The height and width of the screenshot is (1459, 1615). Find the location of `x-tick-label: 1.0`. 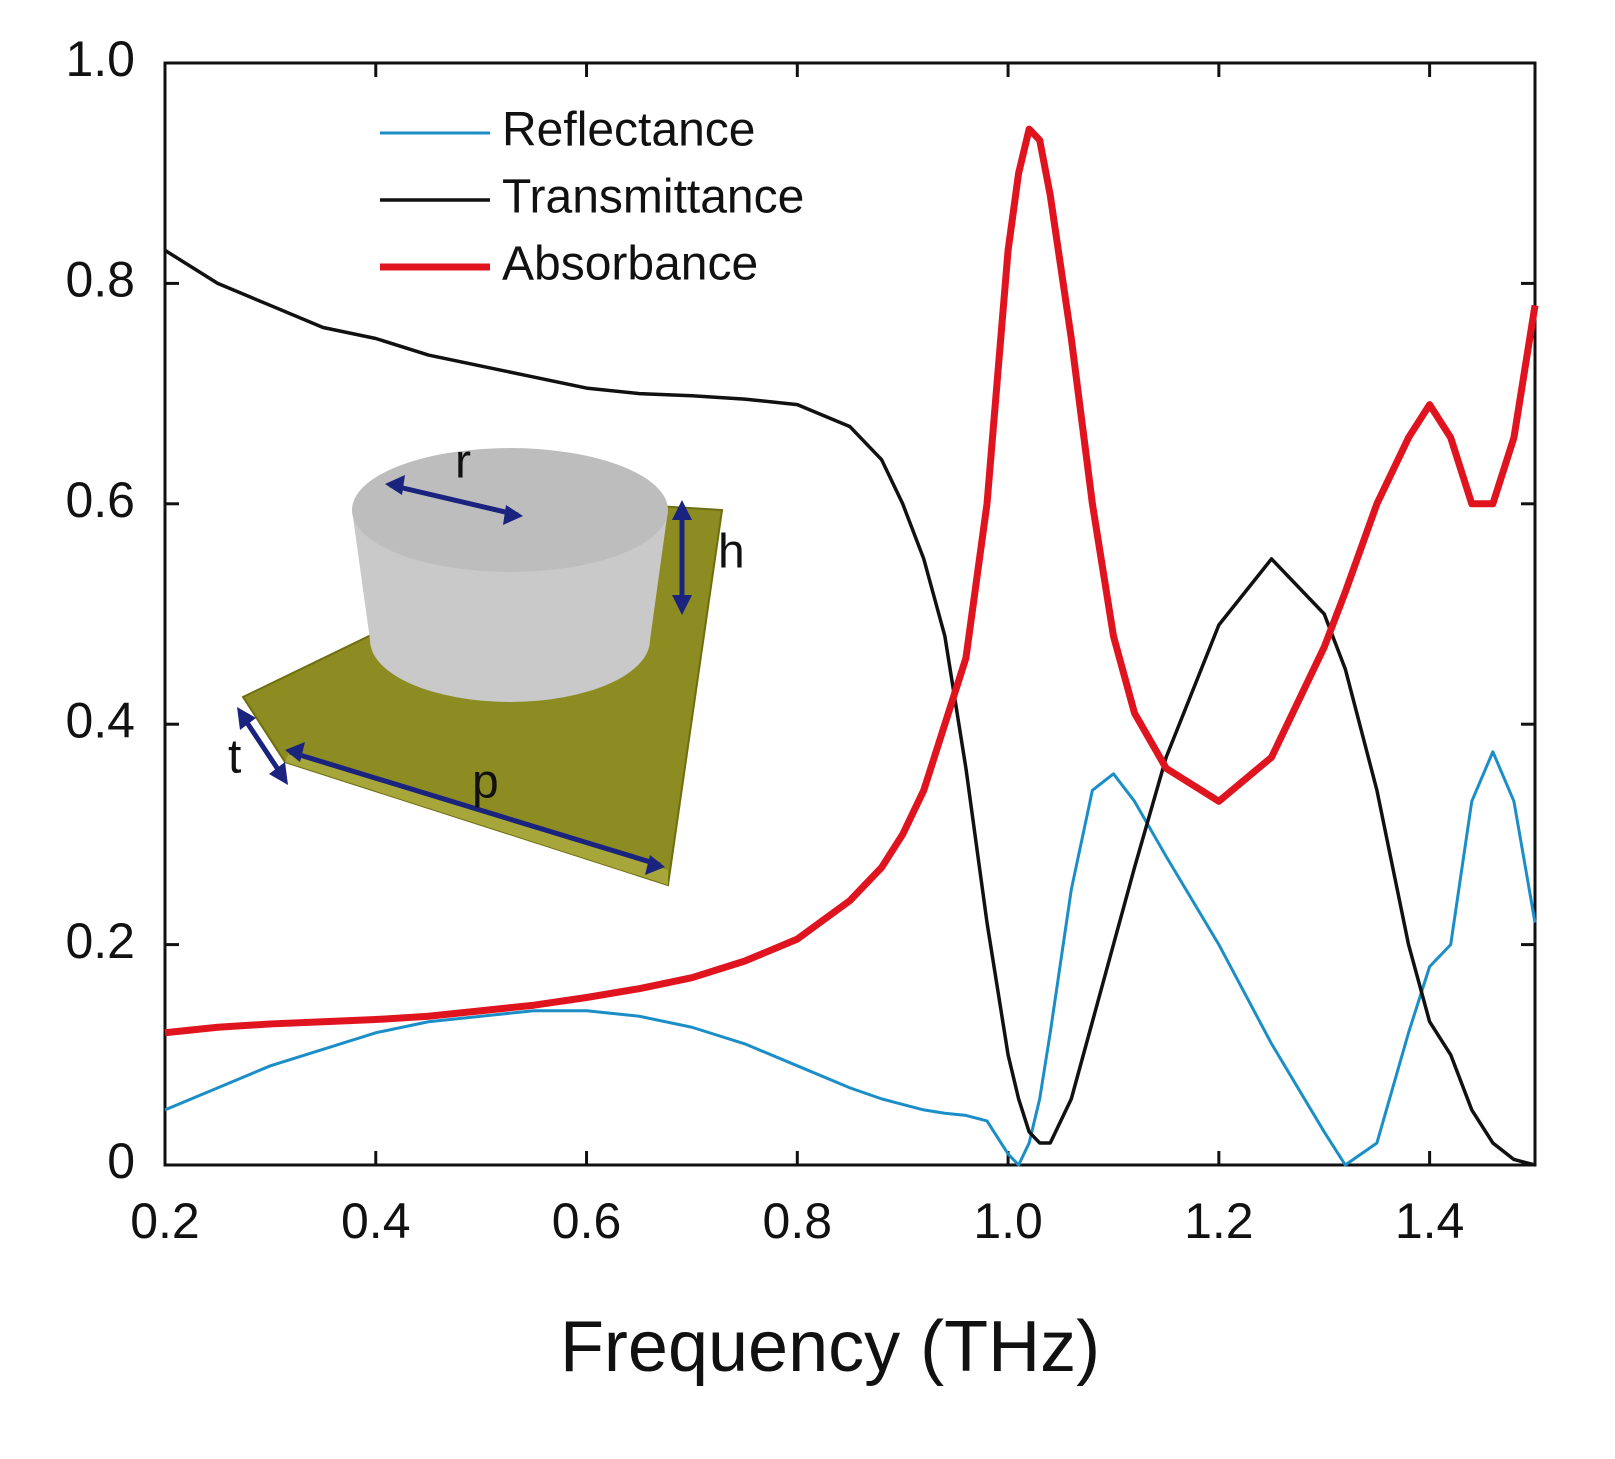

x-tick-label: 1.0 is located at coordinates (1008, 1221).